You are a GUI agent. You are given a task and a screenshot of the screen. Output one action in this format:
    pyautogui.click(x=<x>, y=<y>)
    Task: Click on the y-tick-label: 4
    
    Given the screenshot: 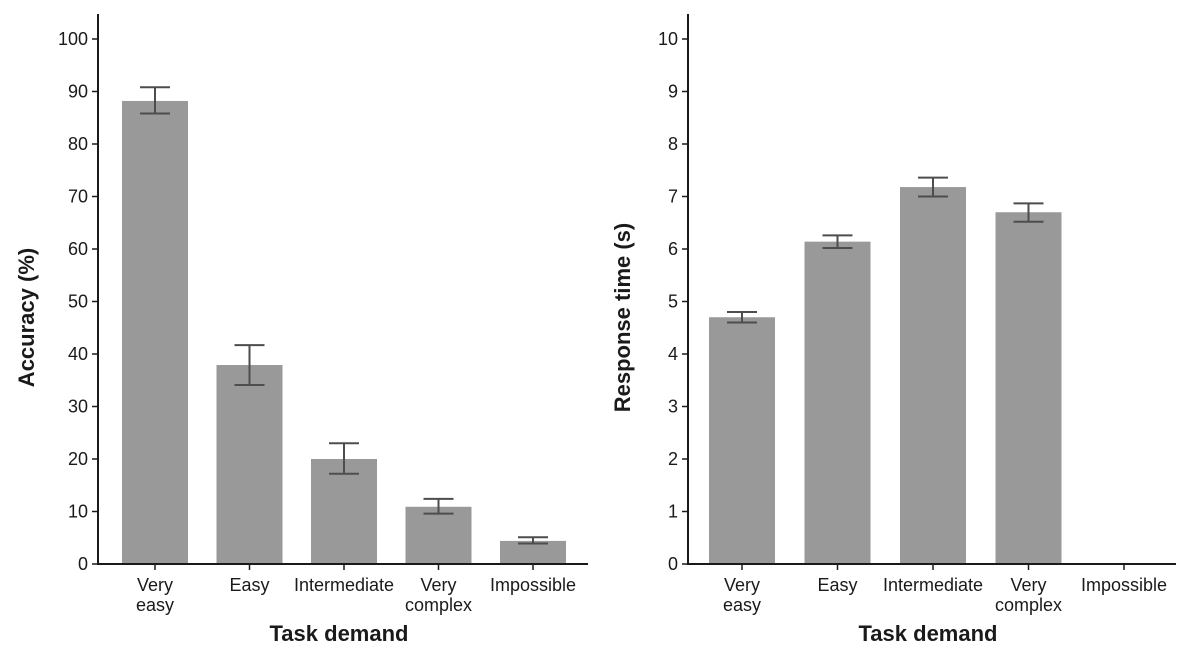 What is the action you would take?
    pyautogui.click(x=673, y=354)
    